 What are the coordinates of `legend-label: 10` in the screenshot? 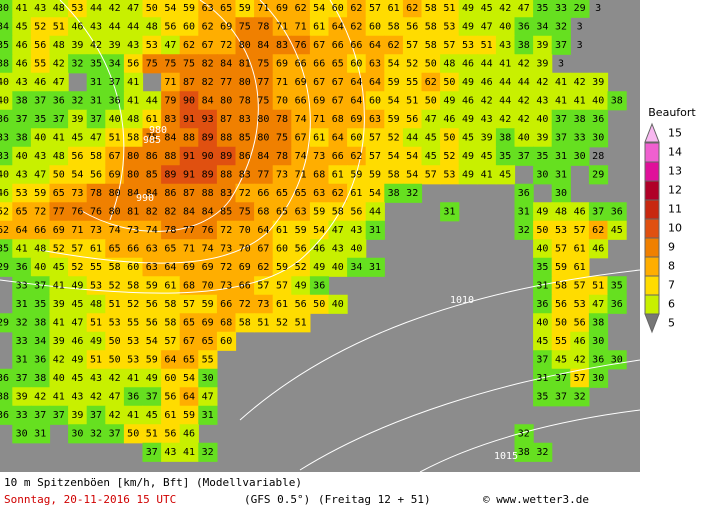 It's located at (675, 228).